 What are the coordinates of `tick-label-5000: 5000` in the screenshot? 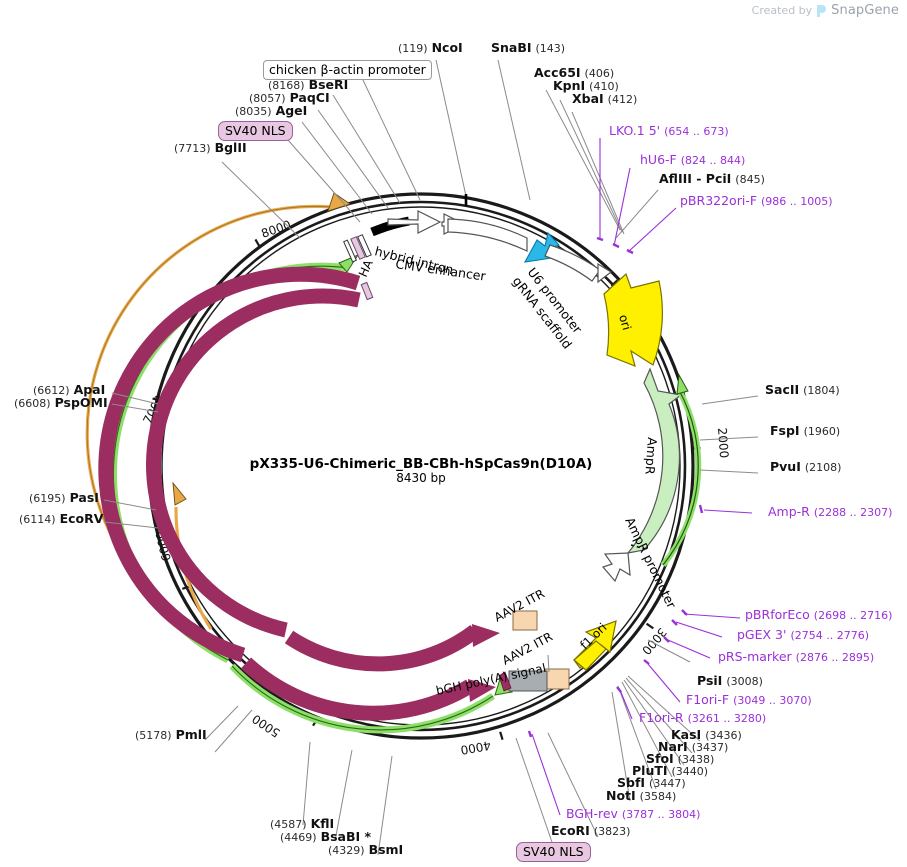 It's located at (266, 725).